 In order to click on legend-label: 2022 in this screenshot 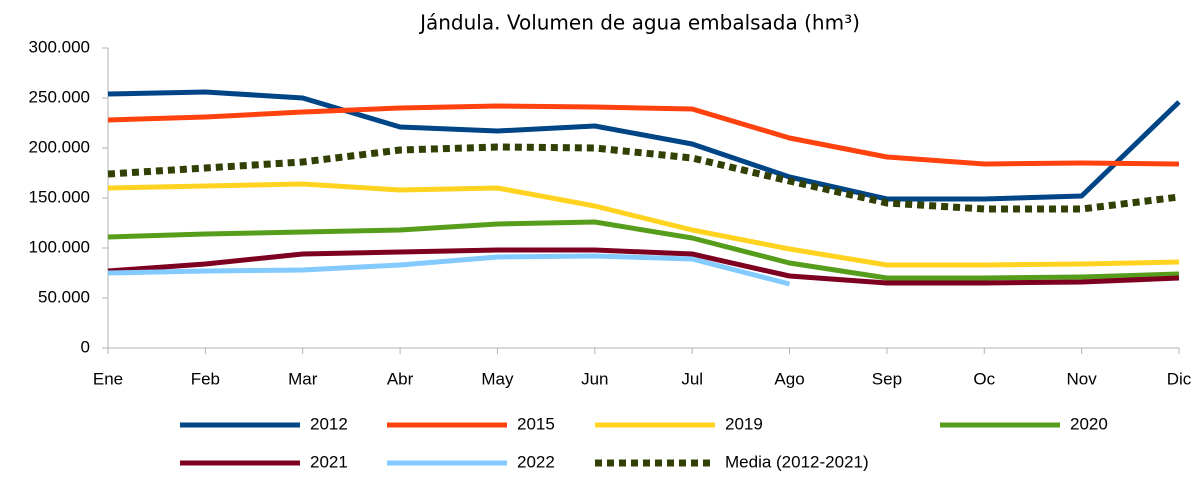, I will do `click(536, 461)`.